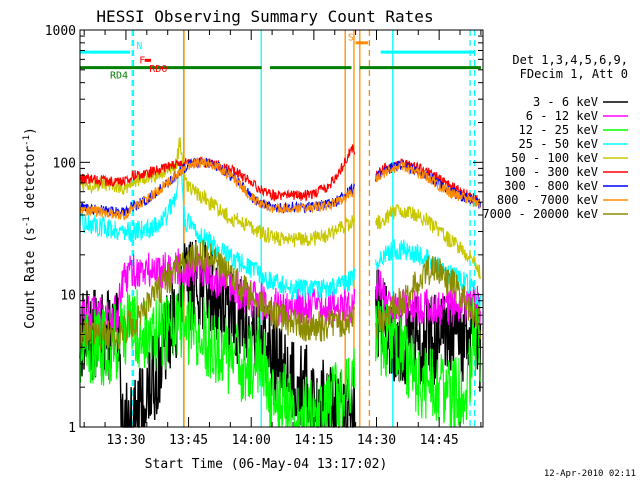 Image resolution: width=640 pixels, height=480 pixels. Describe the element at coordinates (188, 440) in the screenshot. I see `x-tick-label-13-45: 13:45` at that location.